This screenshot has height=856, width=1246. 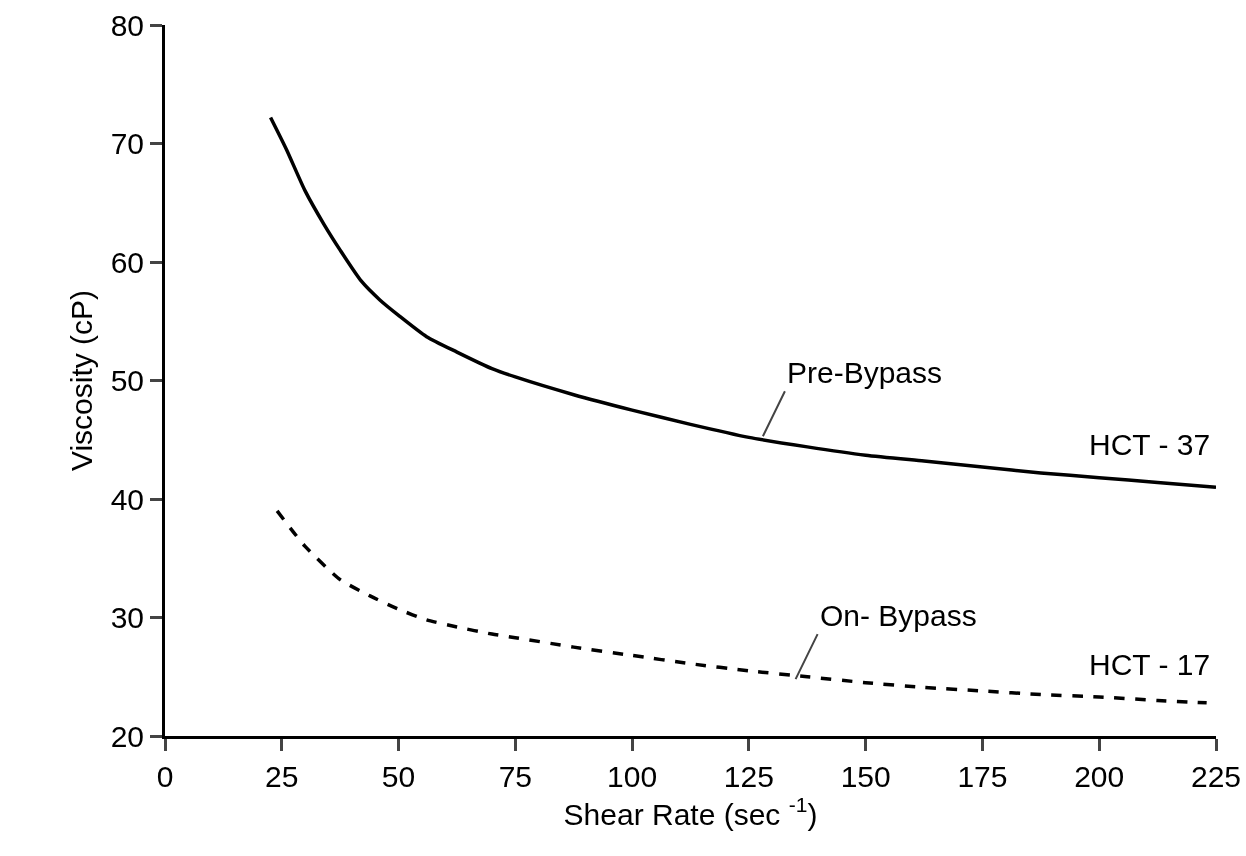 What do you see at coordinates (127, 499) in the screenshot?
I see `y-tick-label: 40` at bounding box center [127, 499].